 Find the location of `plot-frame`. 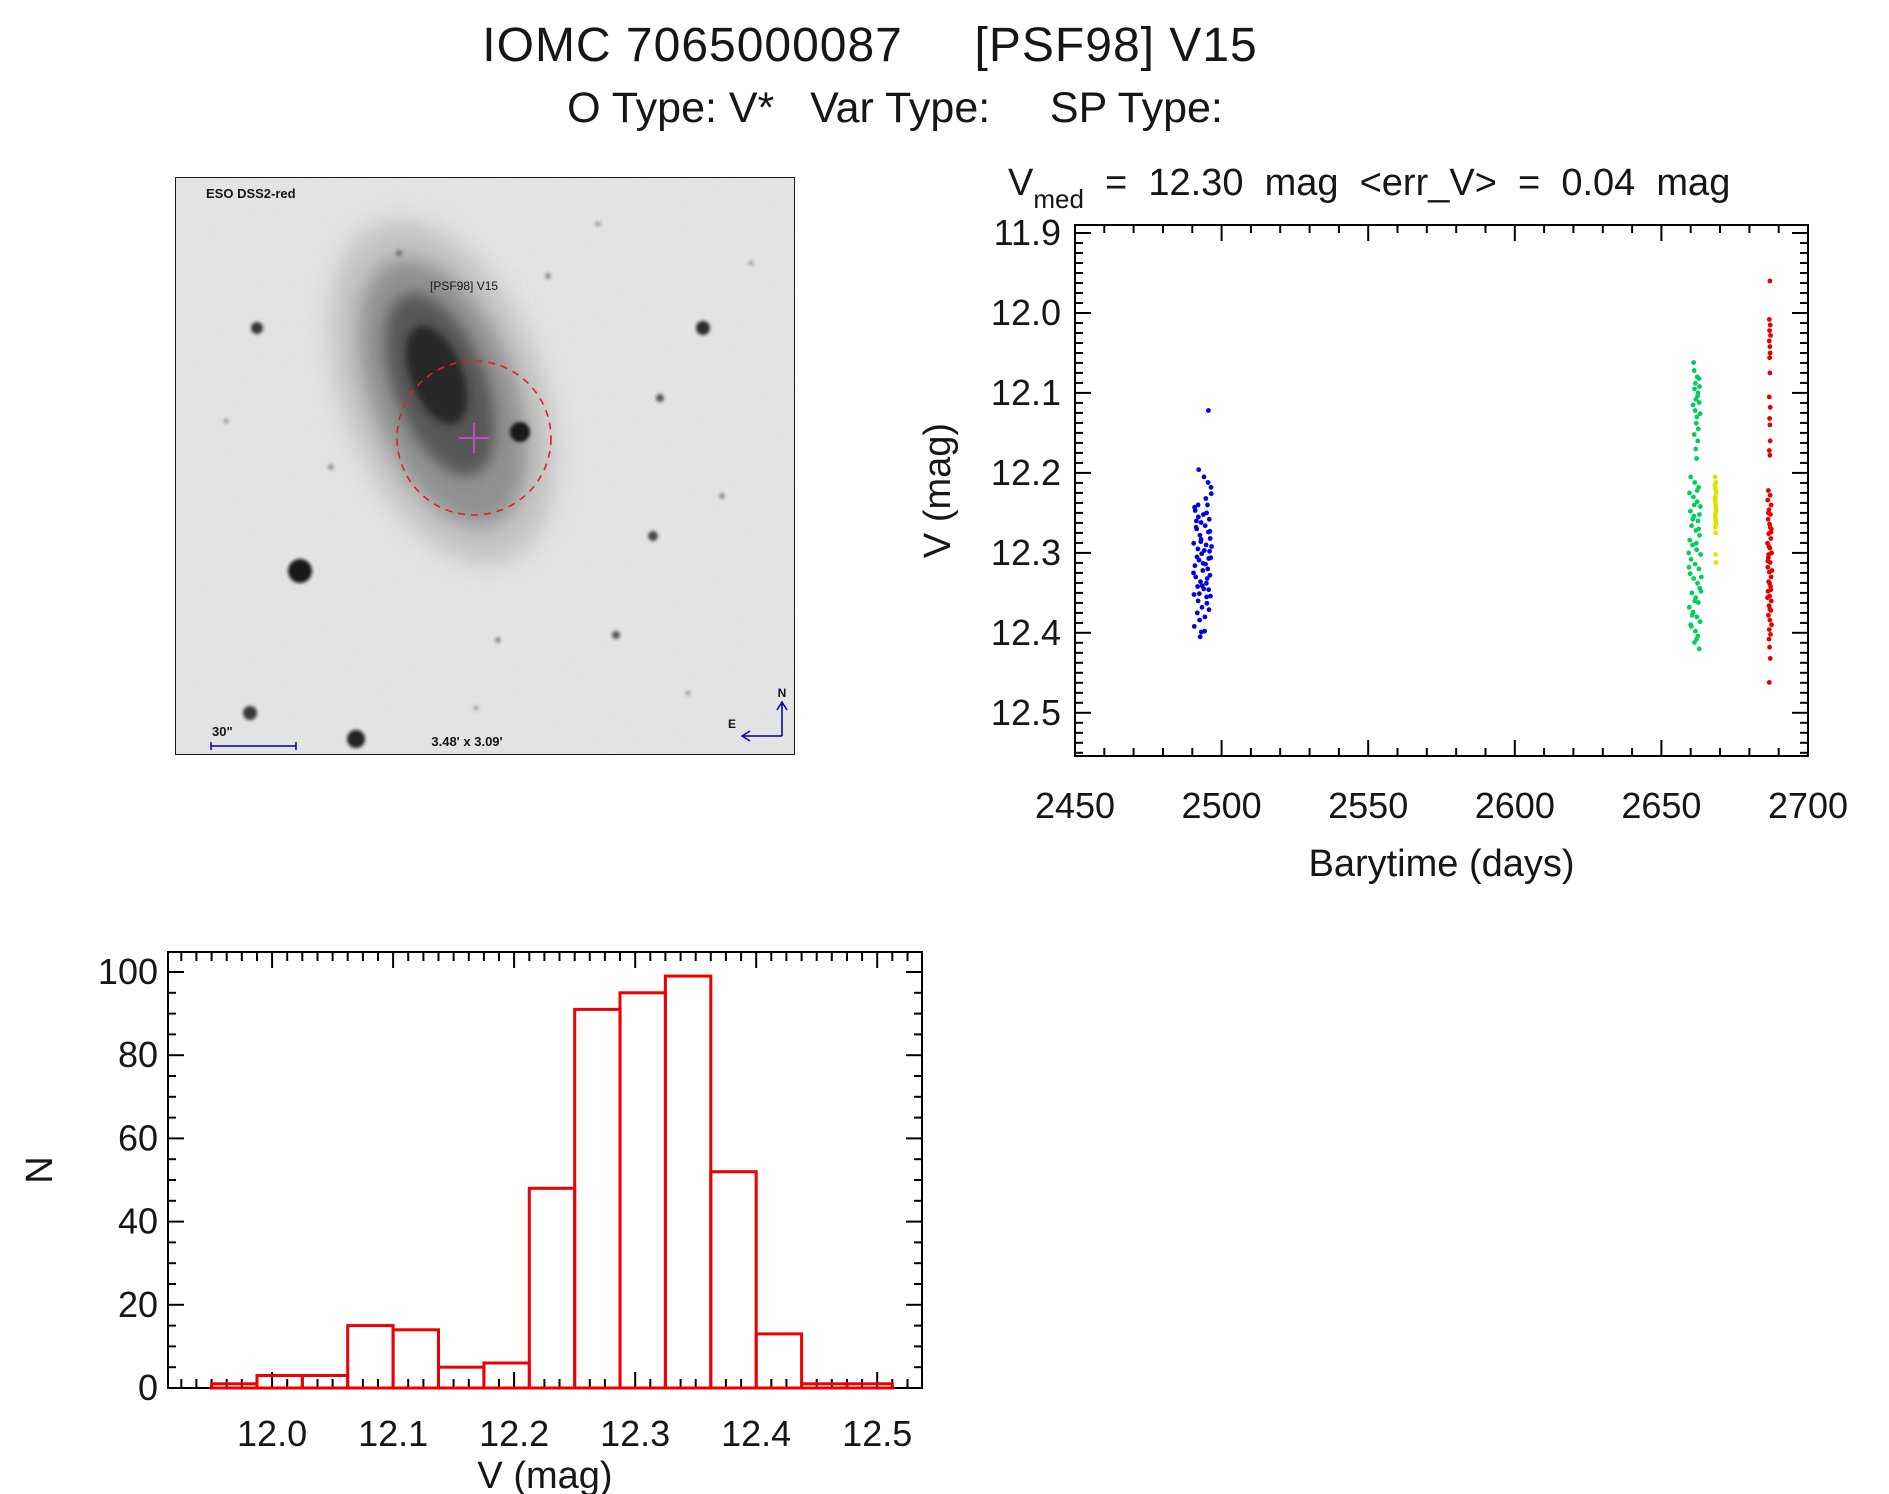

plot-frame is located at coordinates (1441, 490).